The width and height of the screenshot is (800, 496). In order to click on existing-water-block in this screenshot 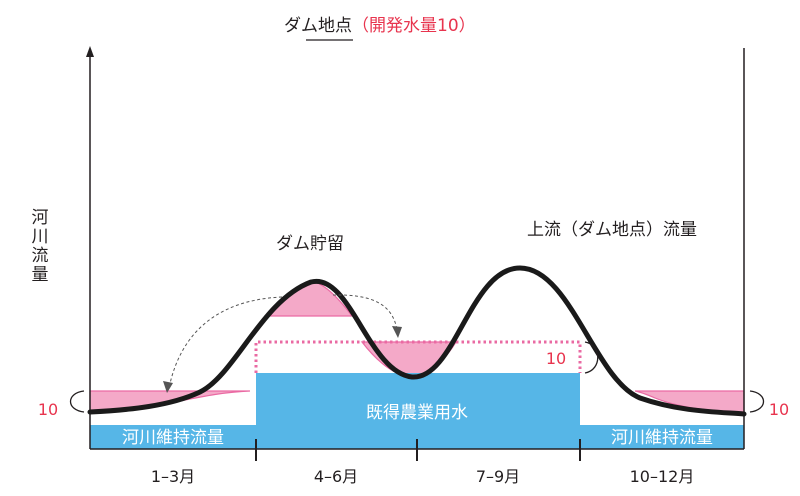, I will do `click(418, 411)`.